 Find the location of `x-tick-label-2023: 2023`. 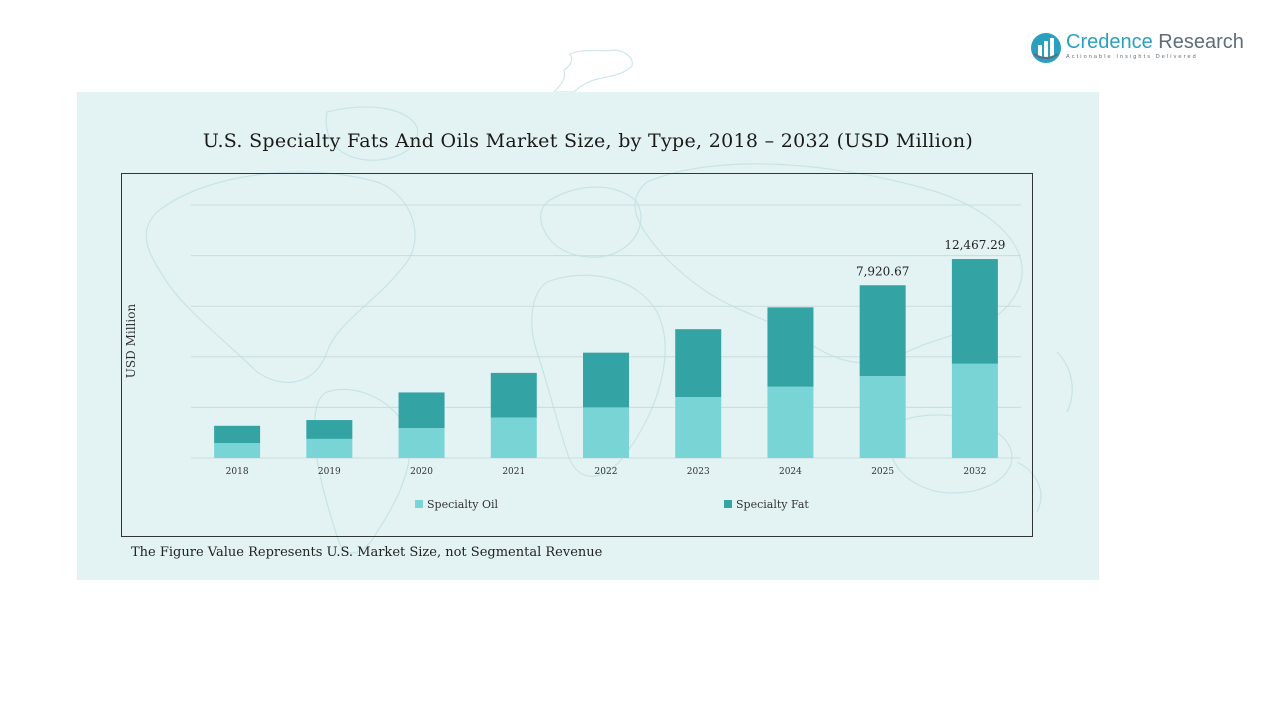

x-tick-label-2023: 2023 is located at coordinates (698, 472).